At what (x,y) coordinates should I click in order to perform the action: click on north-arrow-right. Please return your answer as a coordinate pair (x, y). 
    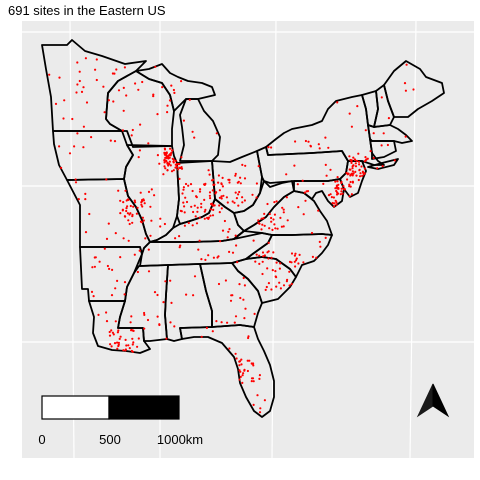
    Looking at the image, I should click on (441, 400).